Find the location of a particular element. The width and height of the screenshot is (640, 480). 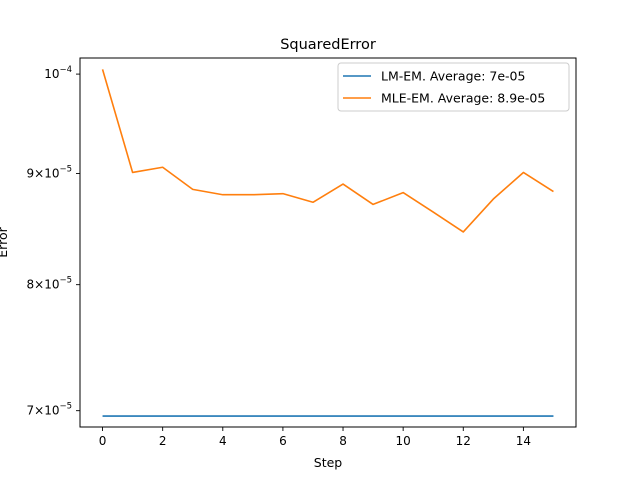

x-tick-label: 6 is located at coordinates (283, 441).